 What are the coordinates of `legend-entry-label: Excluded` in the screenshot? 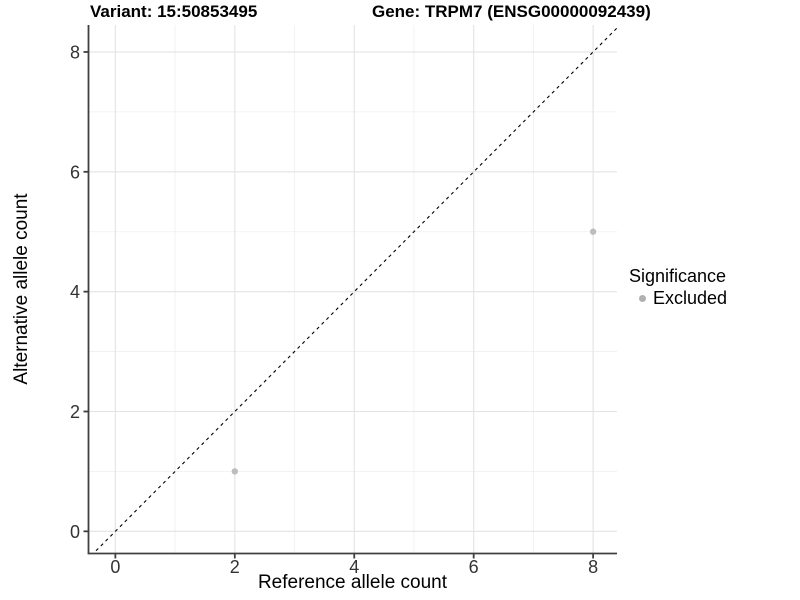 It's located at (690, 298).